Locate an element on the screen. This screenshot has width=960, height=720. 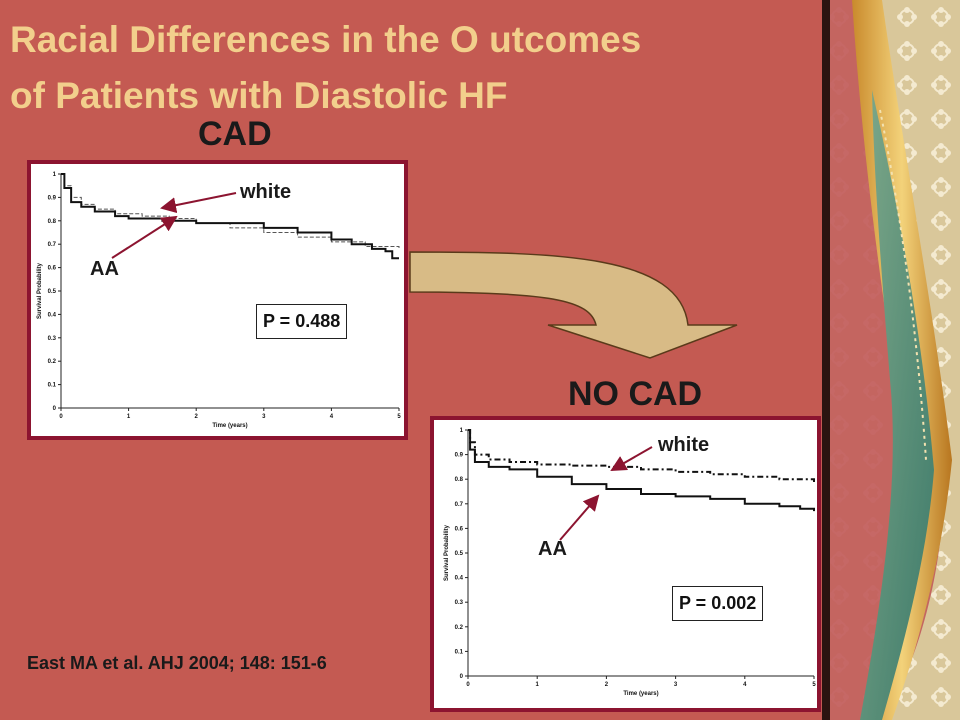
arrow-white-no-cad is located at coordinates (631, 458).